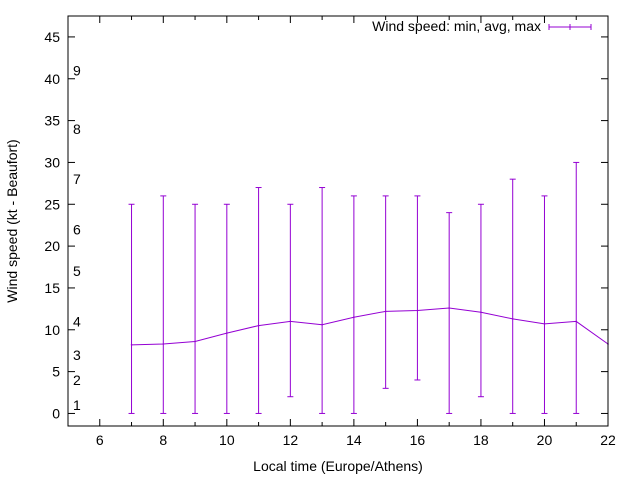 The width and height of the screenshot is (640, 480). I want to click on y-tick-label-15: 15, so click(52, 288).